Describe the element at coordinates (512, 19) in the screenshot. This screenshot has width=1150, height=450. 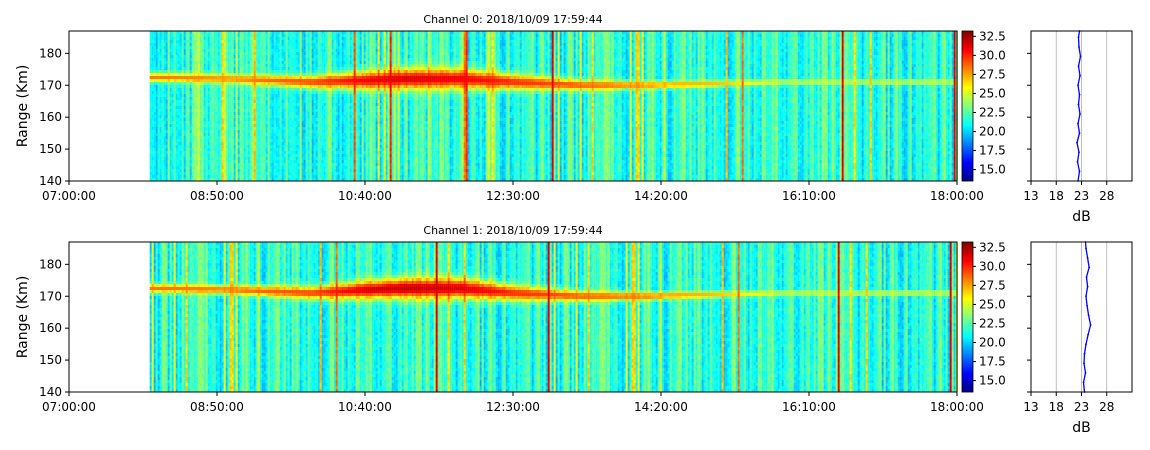
I see `chart-title: Channel 0: 2018/10/09 17:59:44` at that location.